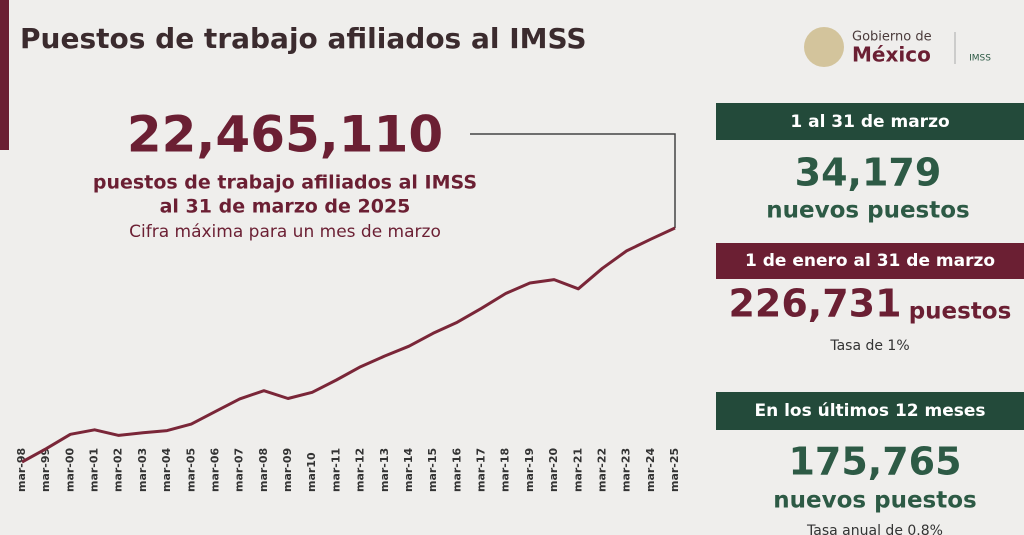 Image resolution: width=1024 pixels, height=535 pixels. Describe the element at coordinates (892, 37) in the screenshot. I see `gov-line1: Gobierno de` at that location.